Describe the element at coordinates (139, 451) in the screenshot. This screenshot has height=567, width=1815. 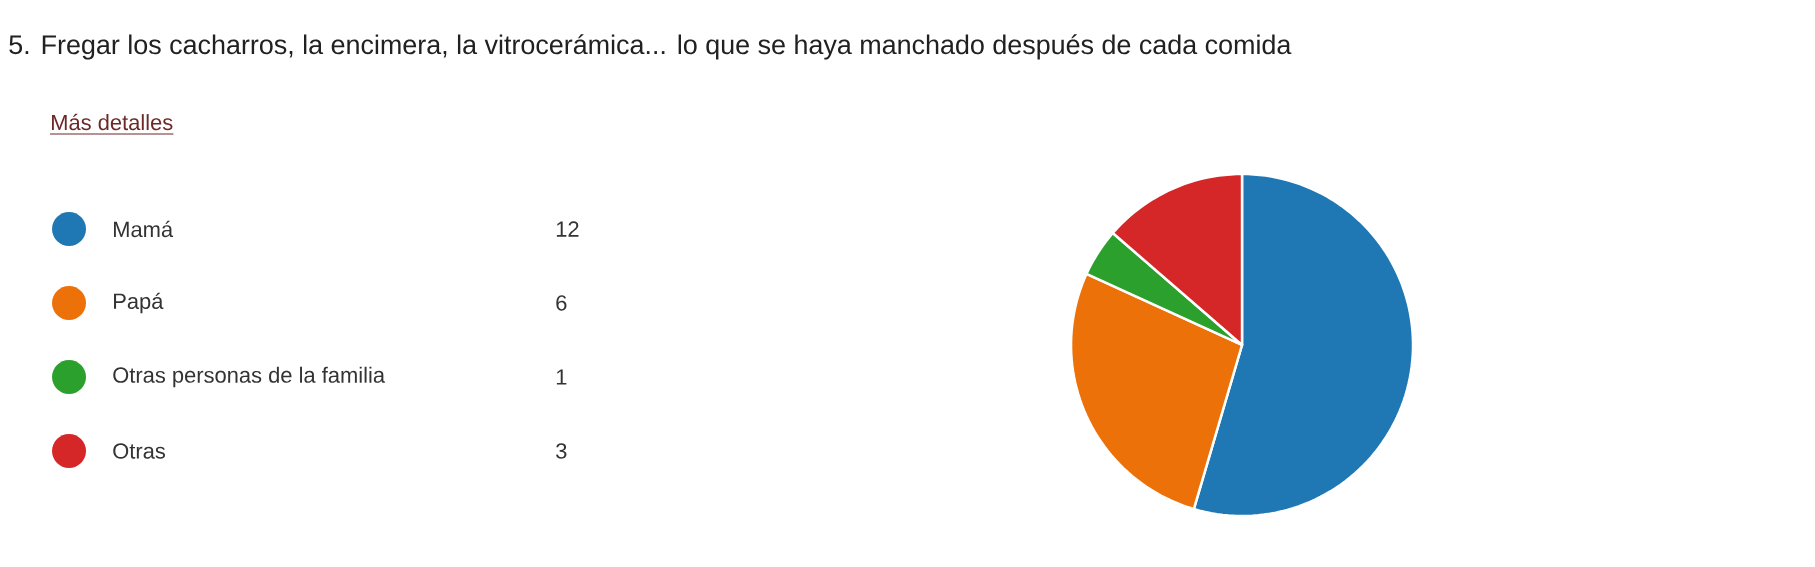
I see `legend-label: Otras` at that location.